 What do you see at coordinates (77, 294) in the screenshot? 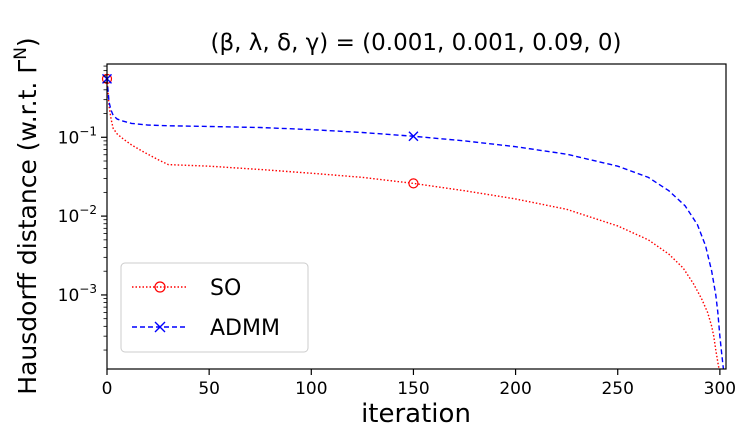
I see `y-tick-label: 10⁻³` at bounding box center [77, 294].